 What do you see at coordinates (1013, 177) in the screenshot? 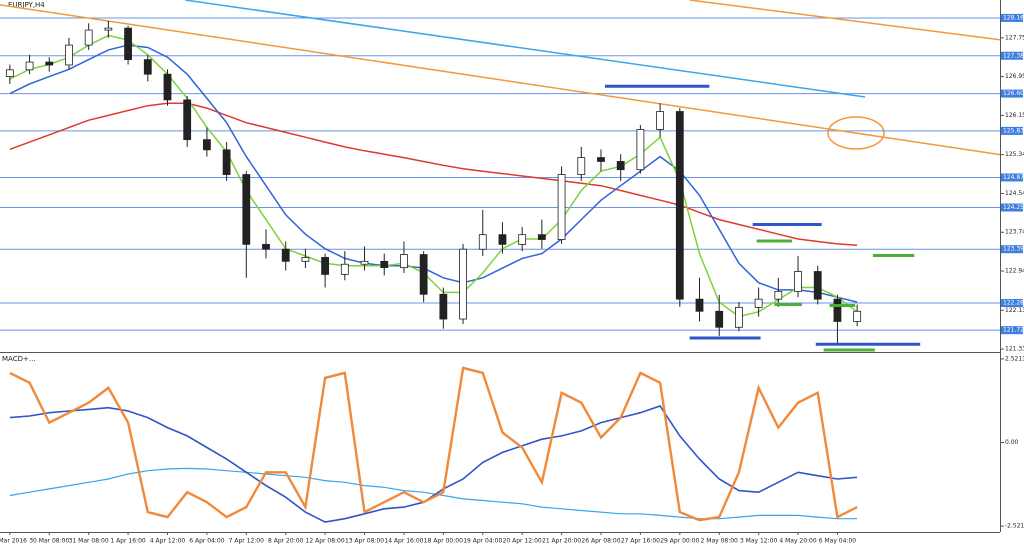
I see `level-label: 124.870` at bounding box center [1013, 177].